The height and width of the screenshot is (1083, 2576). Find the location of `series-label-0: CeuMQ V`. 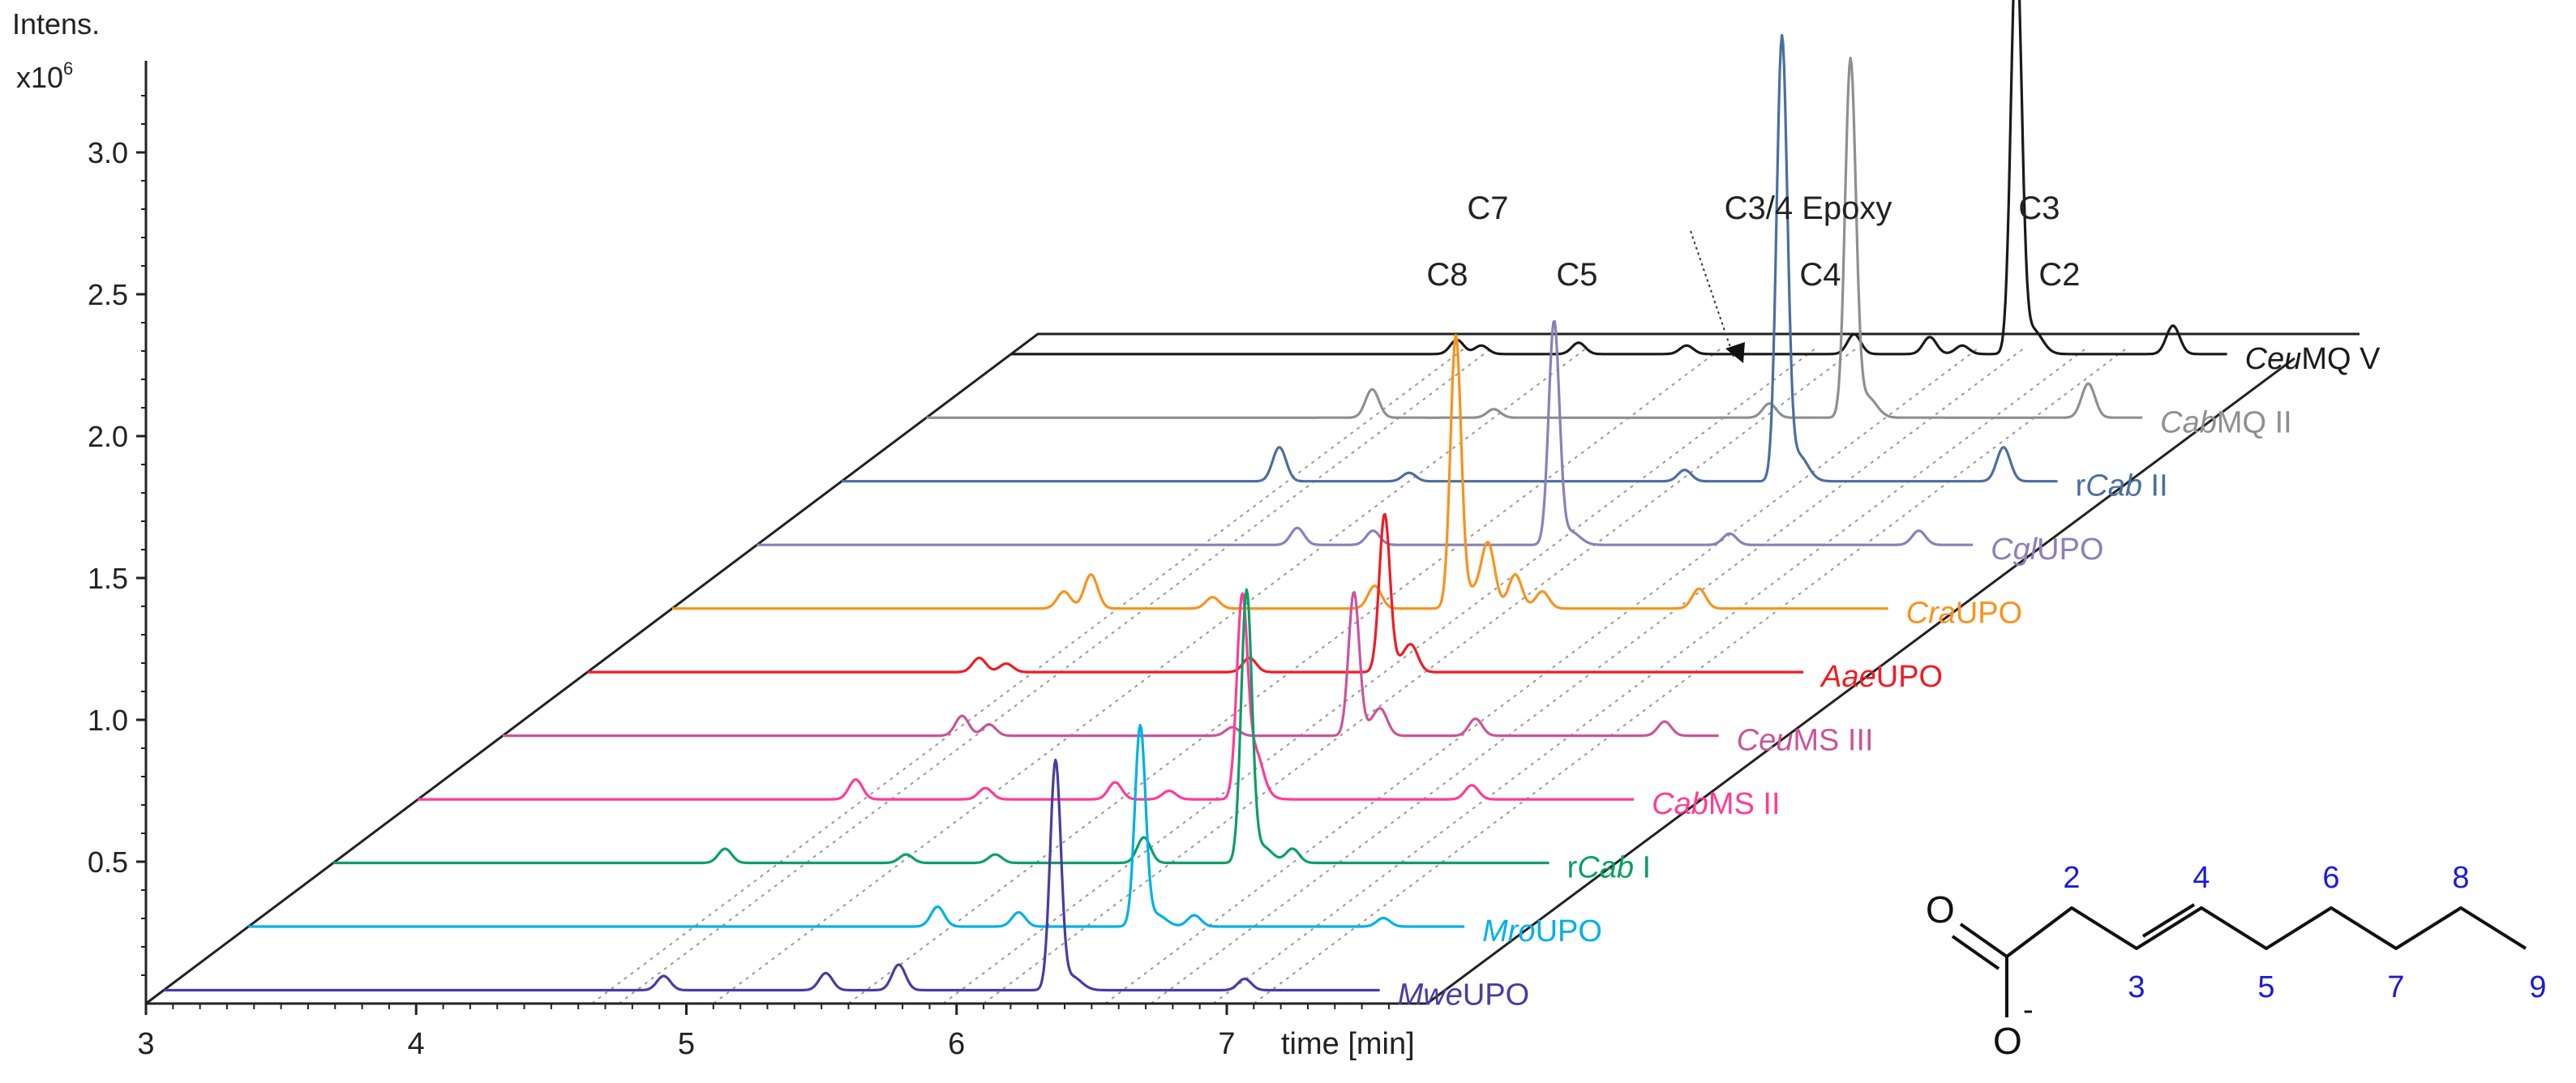

series-label-0: CeuMQ V is located at coordinates (2313, 359).